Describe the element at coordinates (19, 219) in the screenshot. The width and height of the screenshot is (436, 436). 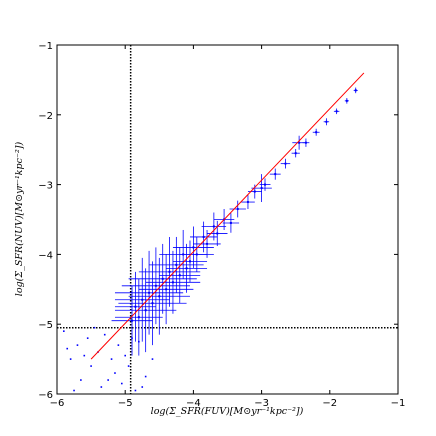
I see `y-axis-label: log(Σ_SFR(NUV)[M⊙yr⁻¹kpc⁻²])` at that location.